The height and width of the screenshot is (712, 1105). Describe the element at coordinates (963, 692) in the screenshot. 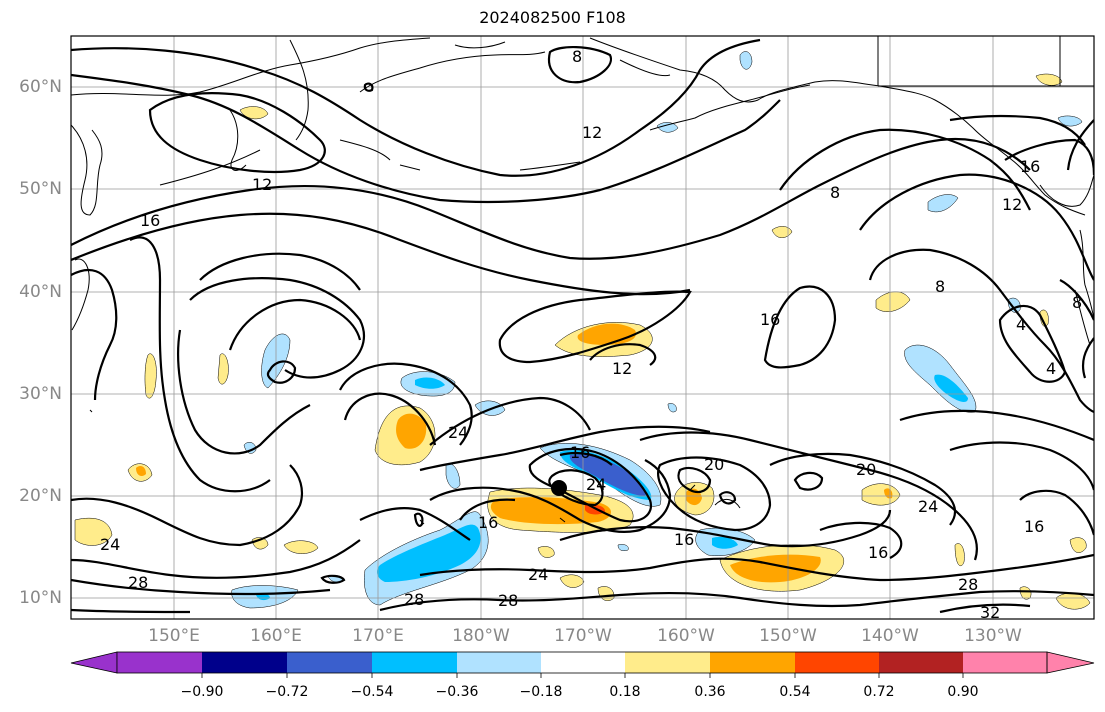

I see `colorbar-tick-label: 0.90` at that location.